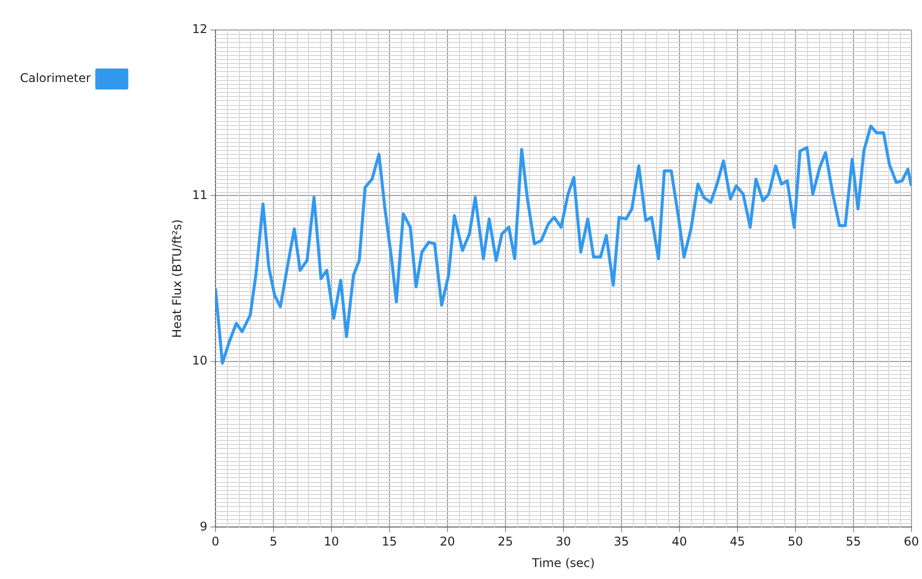 Image resolution: width=922 pixels, height=579 pixels. Describe the element at coordinates (274, 541) in the screenshot. I see `x-tick-label: 5` at that location.